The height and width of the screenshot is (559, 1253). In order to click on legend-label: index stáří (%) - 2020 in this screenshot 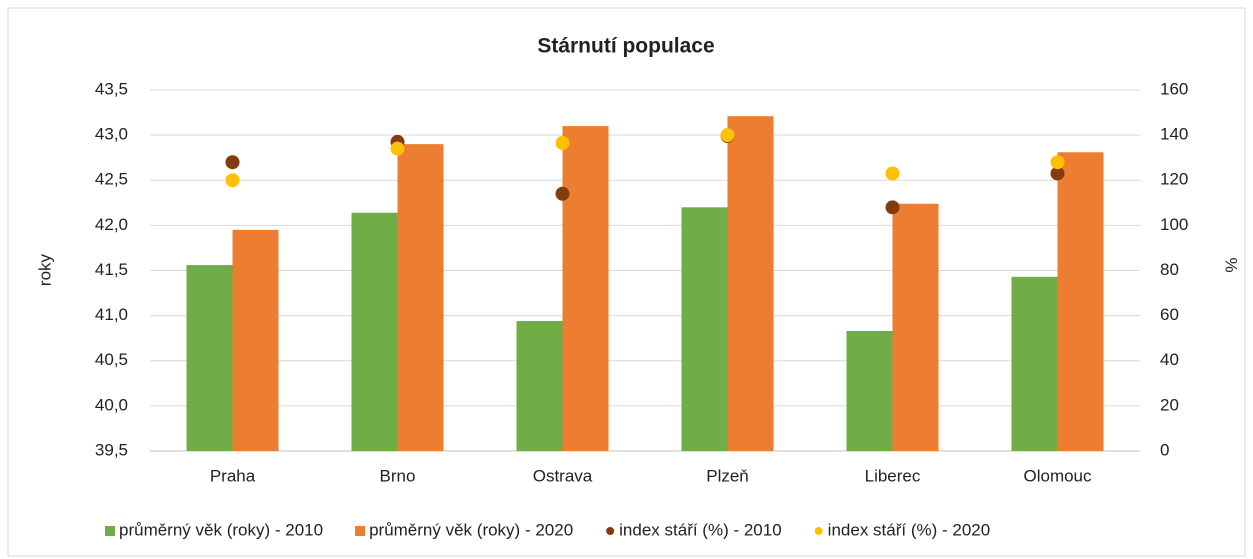, I will do `click(909, 529)`.